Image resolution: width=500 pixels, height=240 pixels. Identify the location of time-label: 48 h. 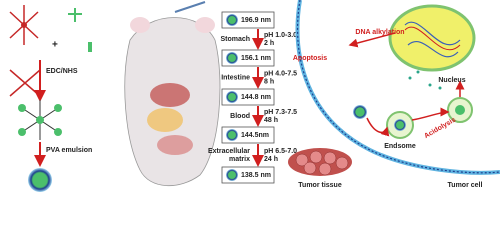
(271, 120).